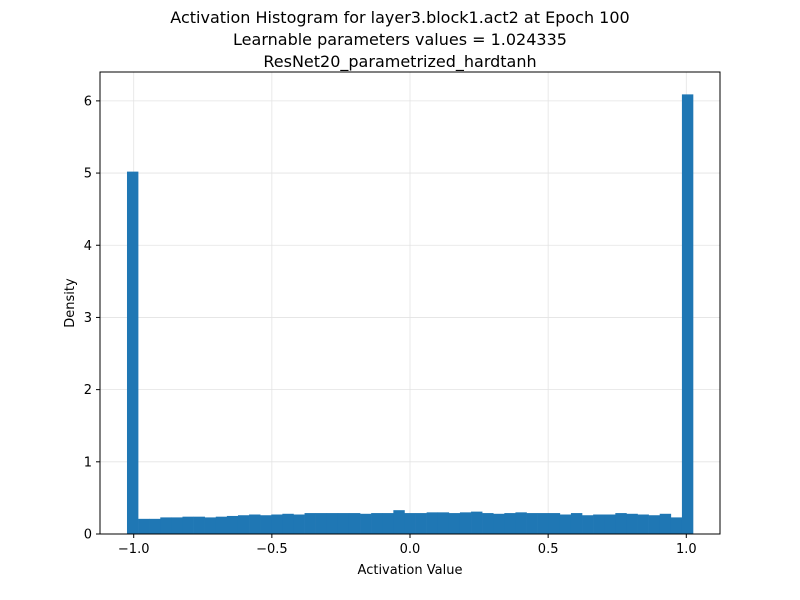 The width and height of the screenshot is (800, 600). I want to click on x-axis-label: Activation Value, so click(410, 570).